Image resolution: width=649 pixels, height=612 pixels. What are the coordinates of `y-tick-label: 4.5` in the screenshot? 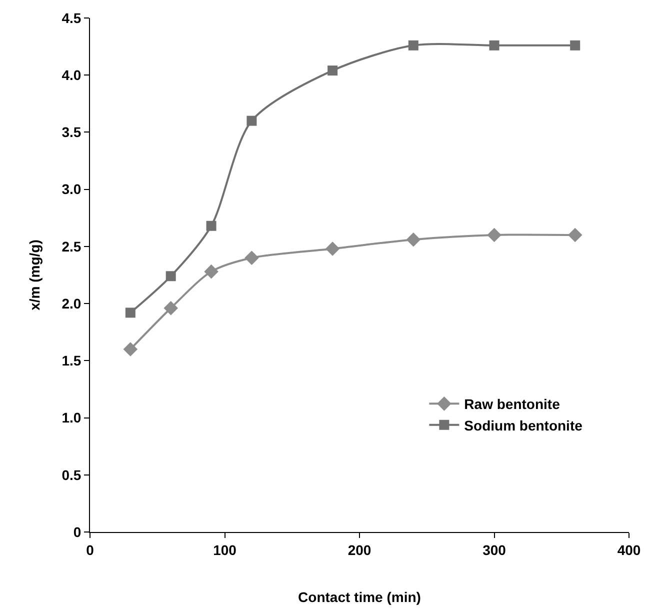 It's located at (72, 18).